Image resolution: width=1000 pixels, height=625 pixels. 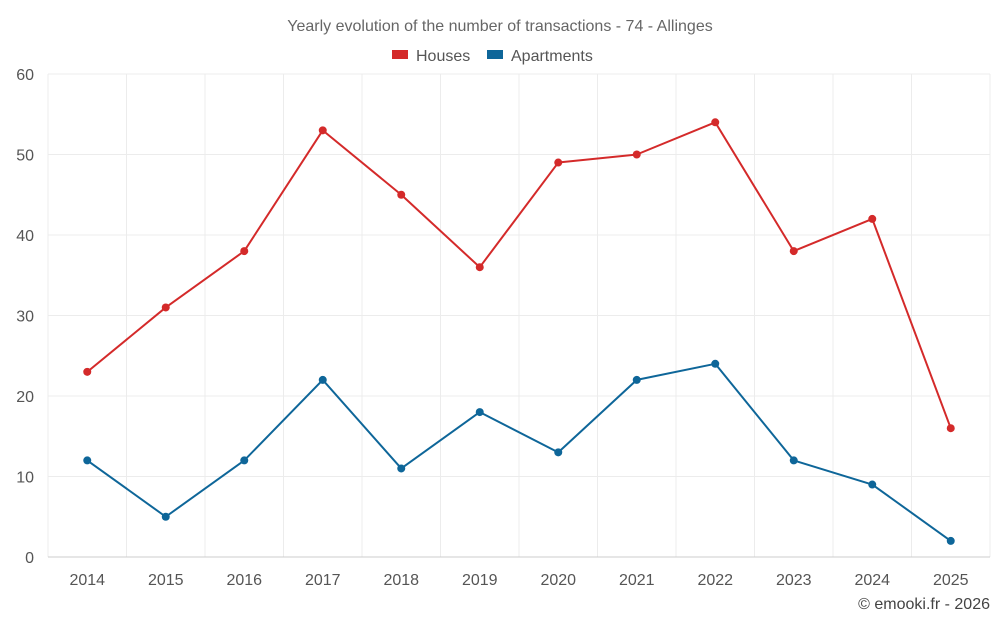 What do you see at coordinates (25, 156) in the screenshot?
I see `y-tick-label: 50` at bounding box center [25, 156].